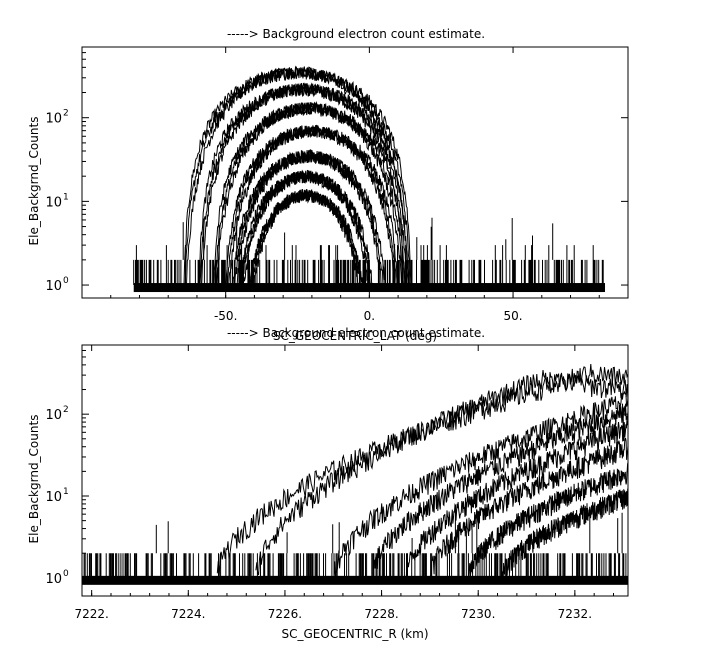 This screenshot has width=724, height=656. I want to click on x-tick-label: 50., so click(513, 316).